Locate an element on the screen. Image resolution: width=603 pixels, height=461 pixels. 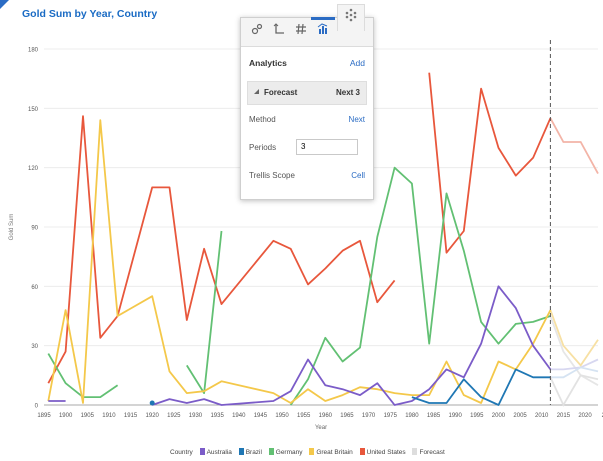
axis-icon is located at coordinates (278, 28).